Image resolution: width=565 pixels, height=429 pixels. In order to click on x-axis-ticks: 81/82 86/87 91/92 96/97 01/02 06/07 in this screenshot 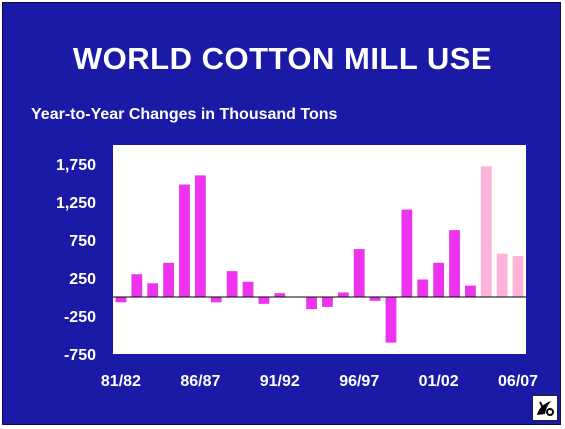, I will do `click(319, 381)`.